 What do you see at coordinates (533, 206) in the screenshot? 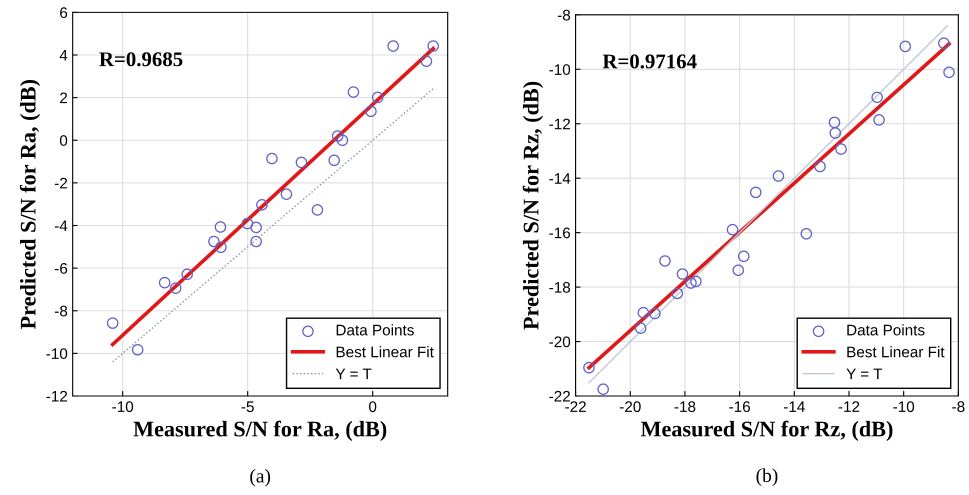
I see `y-axis-title: Predicted S/N for Rz, (dB)` at bounding box center [533, 206].